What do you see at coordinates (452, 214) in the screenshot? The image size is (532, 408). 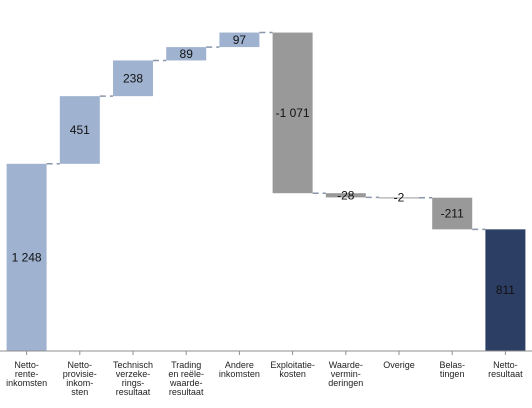 I see `data-label-9: -211` at bounding box center [452, 214].